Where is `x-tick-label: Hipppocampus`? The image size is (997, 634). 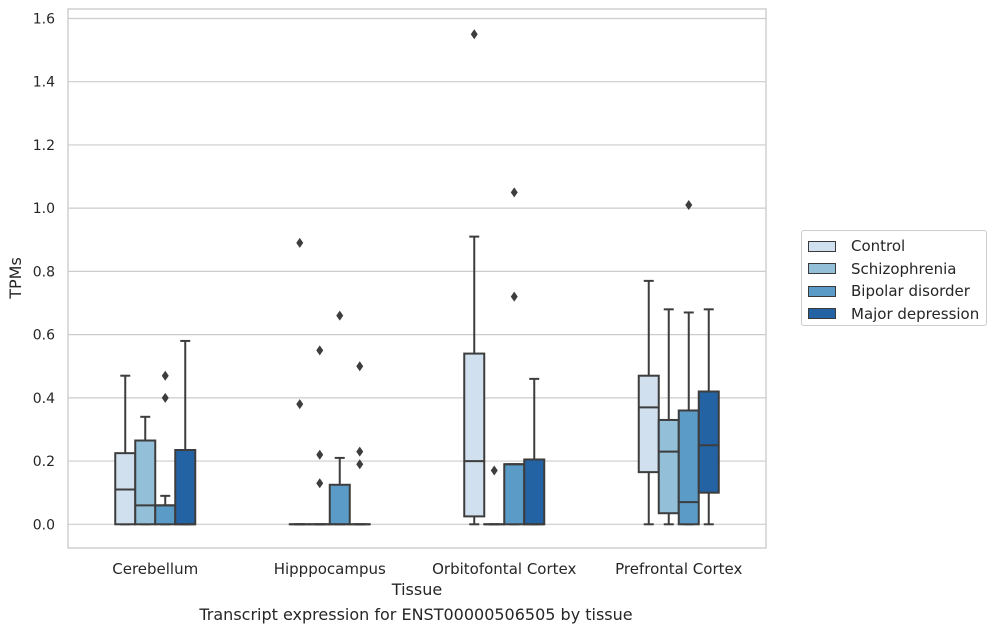 x-tick-label: Hipppocampus is located at coordinates (330, 569).